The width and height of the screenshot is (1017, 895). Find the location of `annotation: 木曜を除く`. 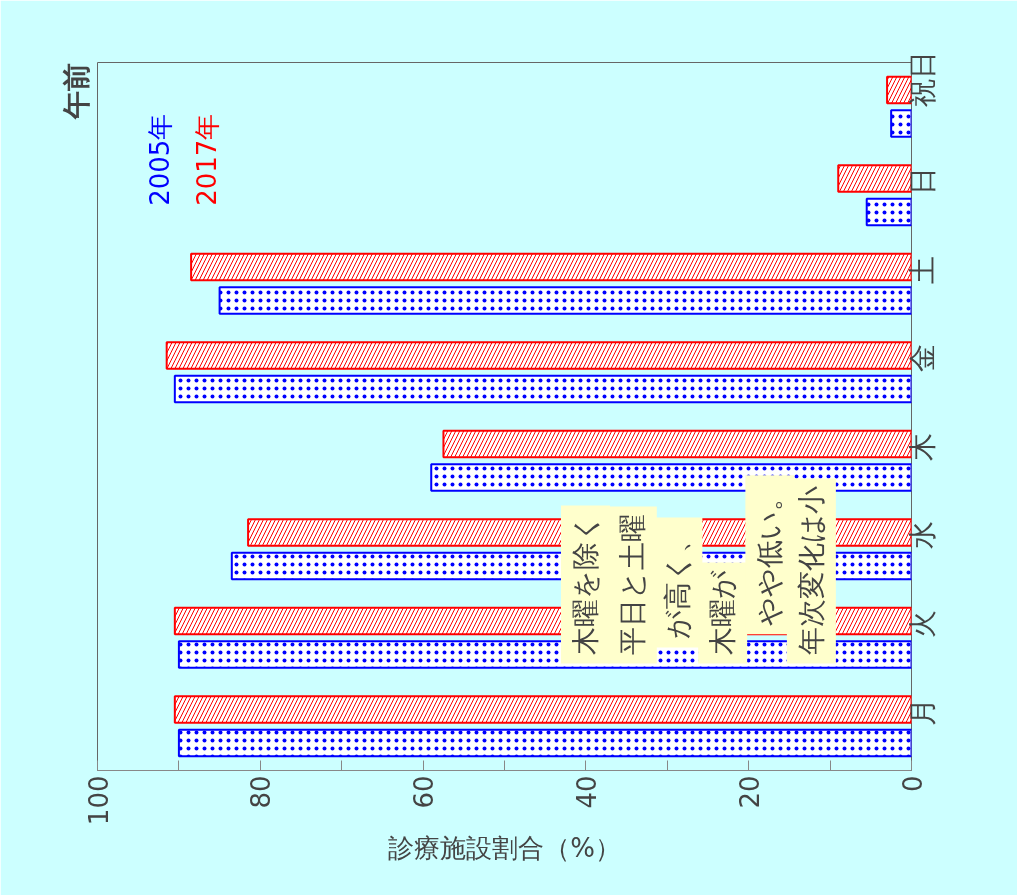

annotation: 木曜を除く is located at coordinates (585, 584).